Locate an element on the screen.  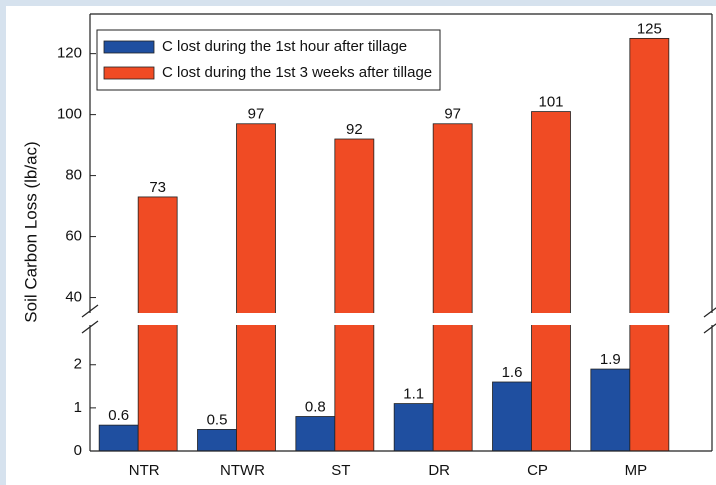
value-label: 92 is located at coordinates (354, 129).